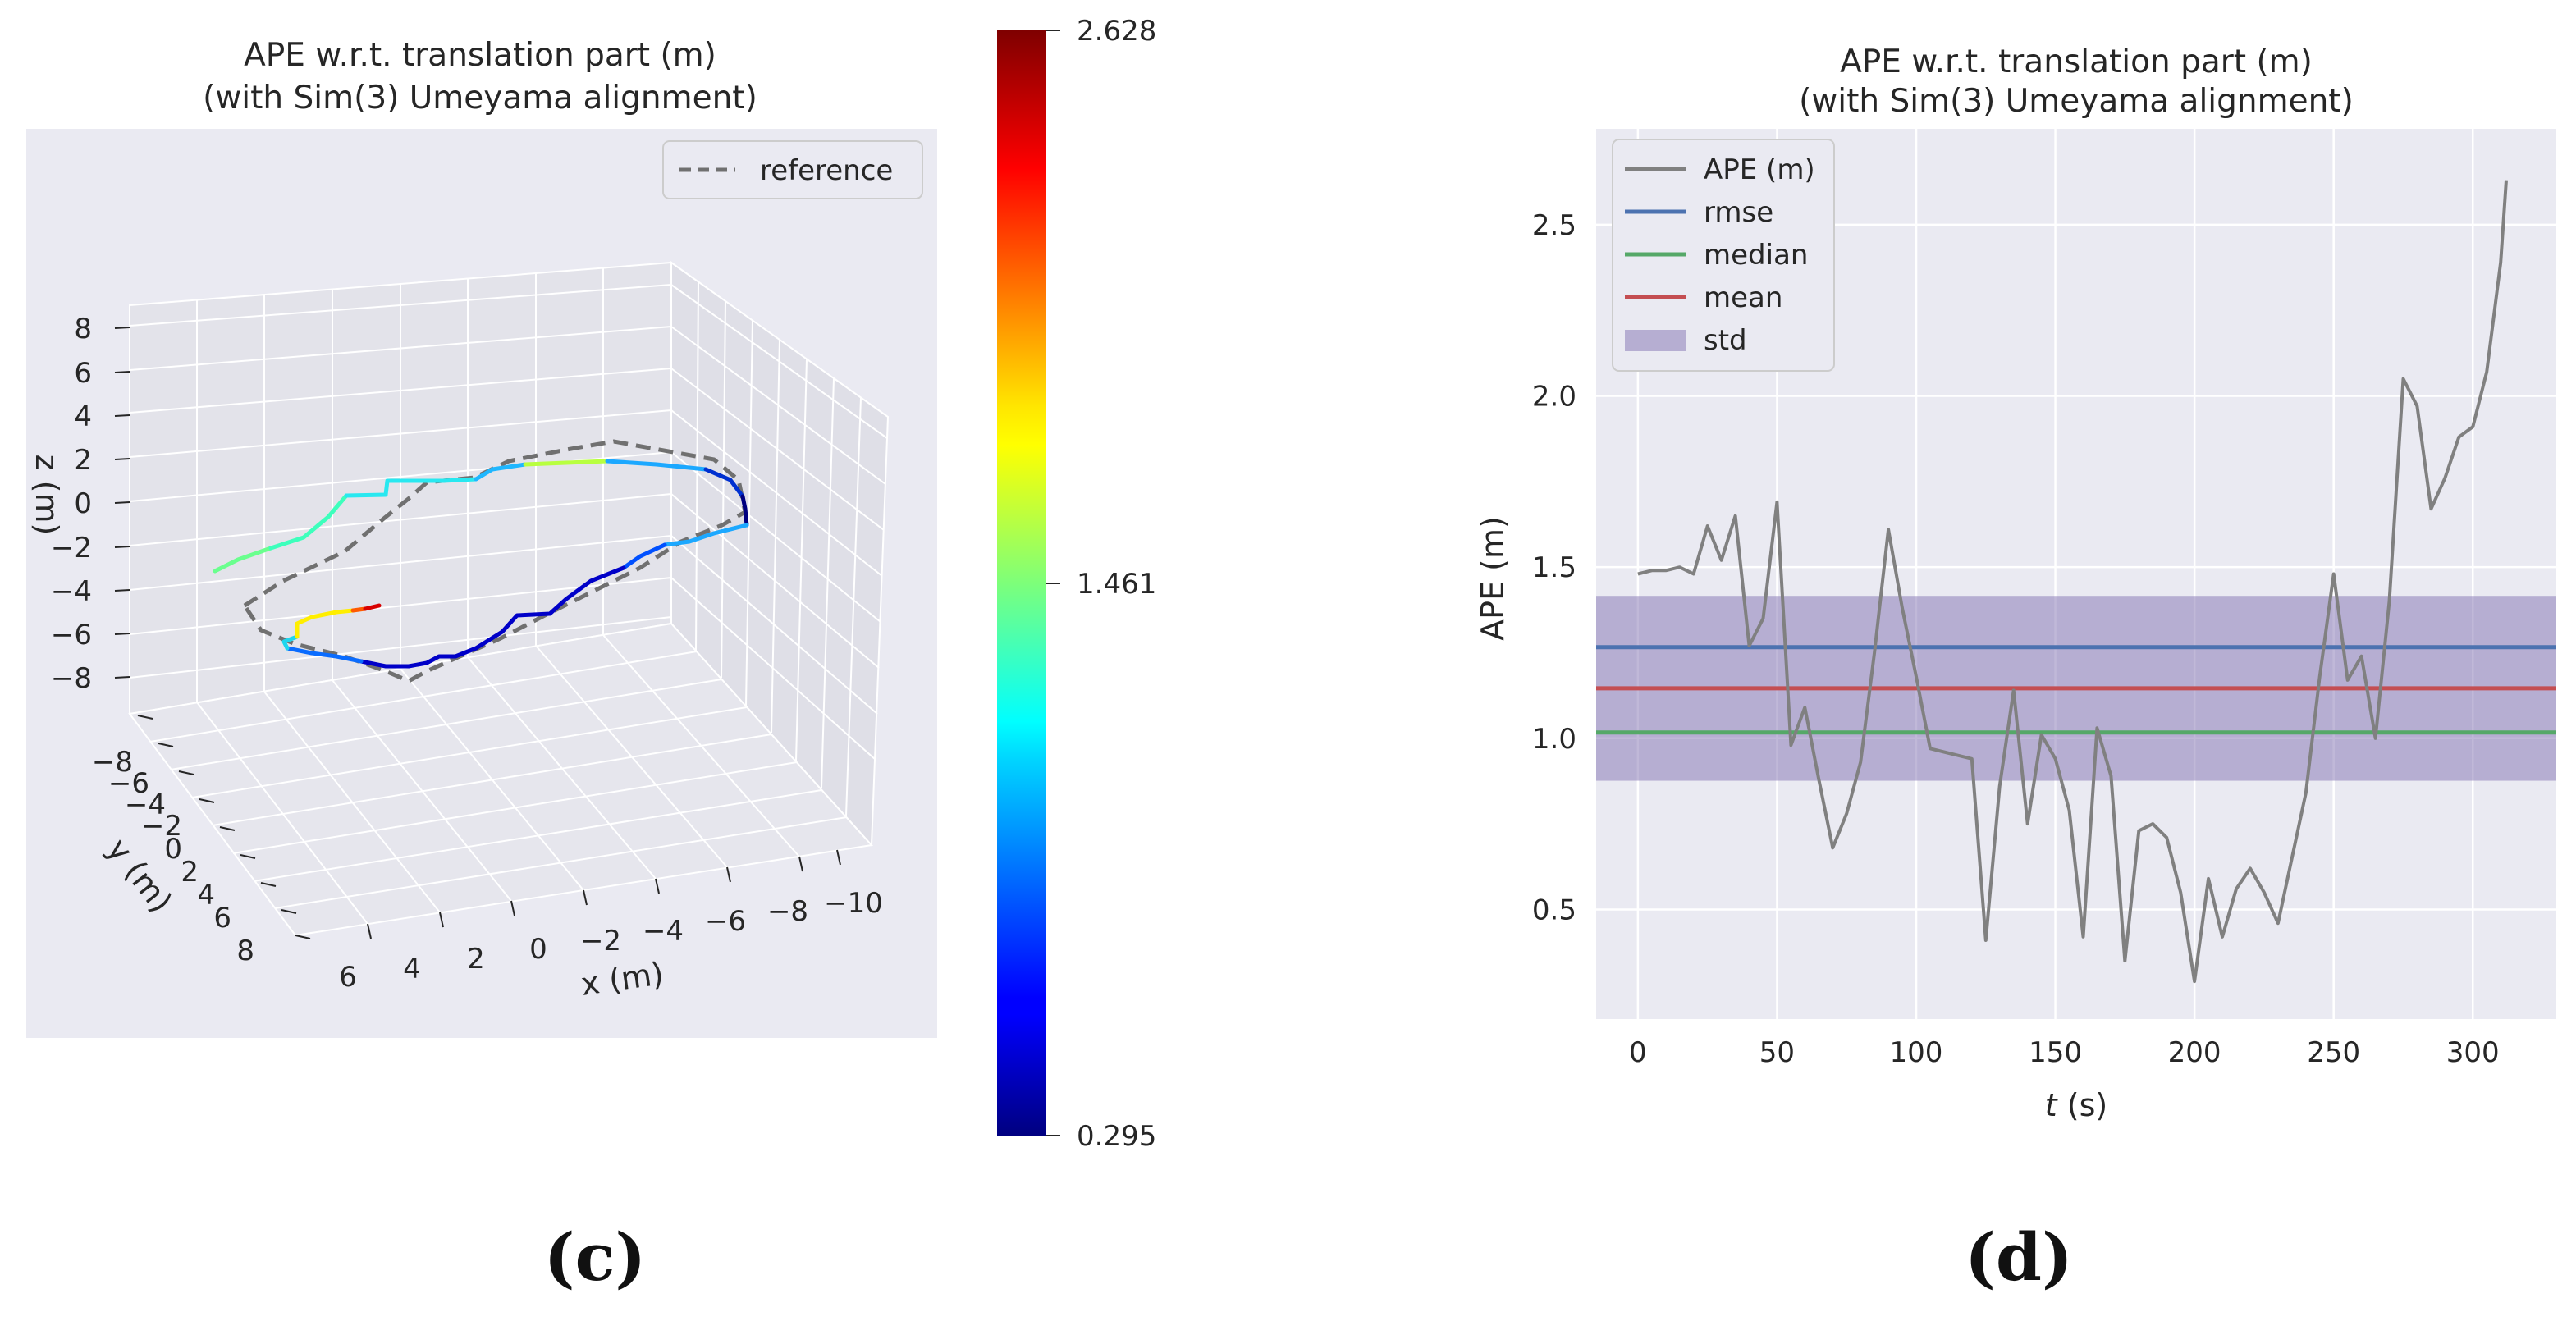 The width and height of the screenshot is (2576, 1321). Describe the element at coordinates (1554, 226) in the screenshot. I see `y-tick-label: 2.5` at that location.